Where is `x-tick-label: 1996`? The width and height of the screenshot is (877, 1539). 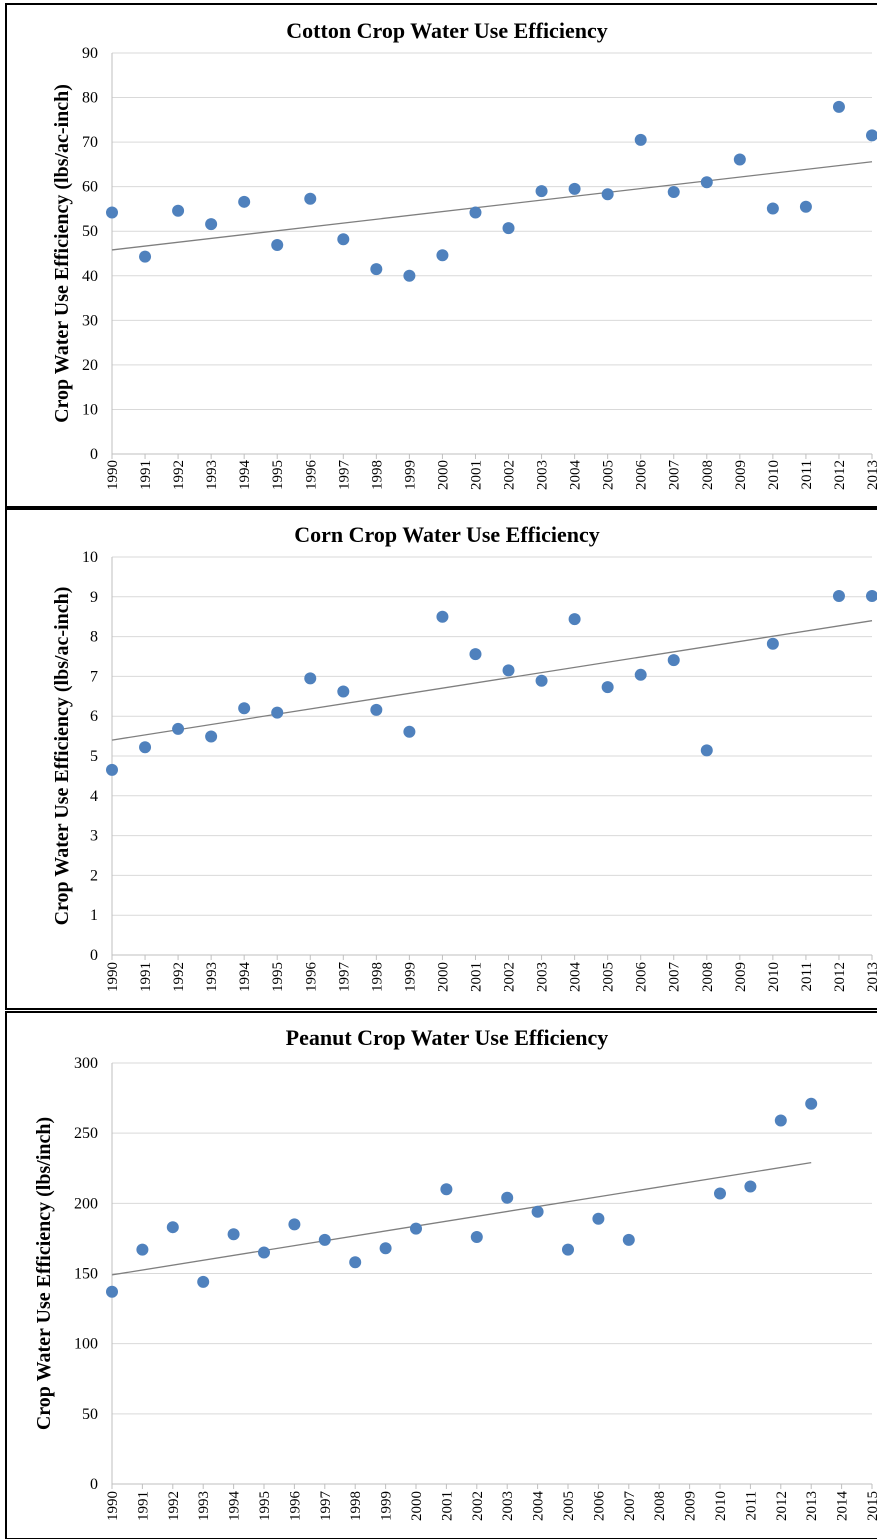
x-tick-label: 1996 is located at coordinates (311, 475).